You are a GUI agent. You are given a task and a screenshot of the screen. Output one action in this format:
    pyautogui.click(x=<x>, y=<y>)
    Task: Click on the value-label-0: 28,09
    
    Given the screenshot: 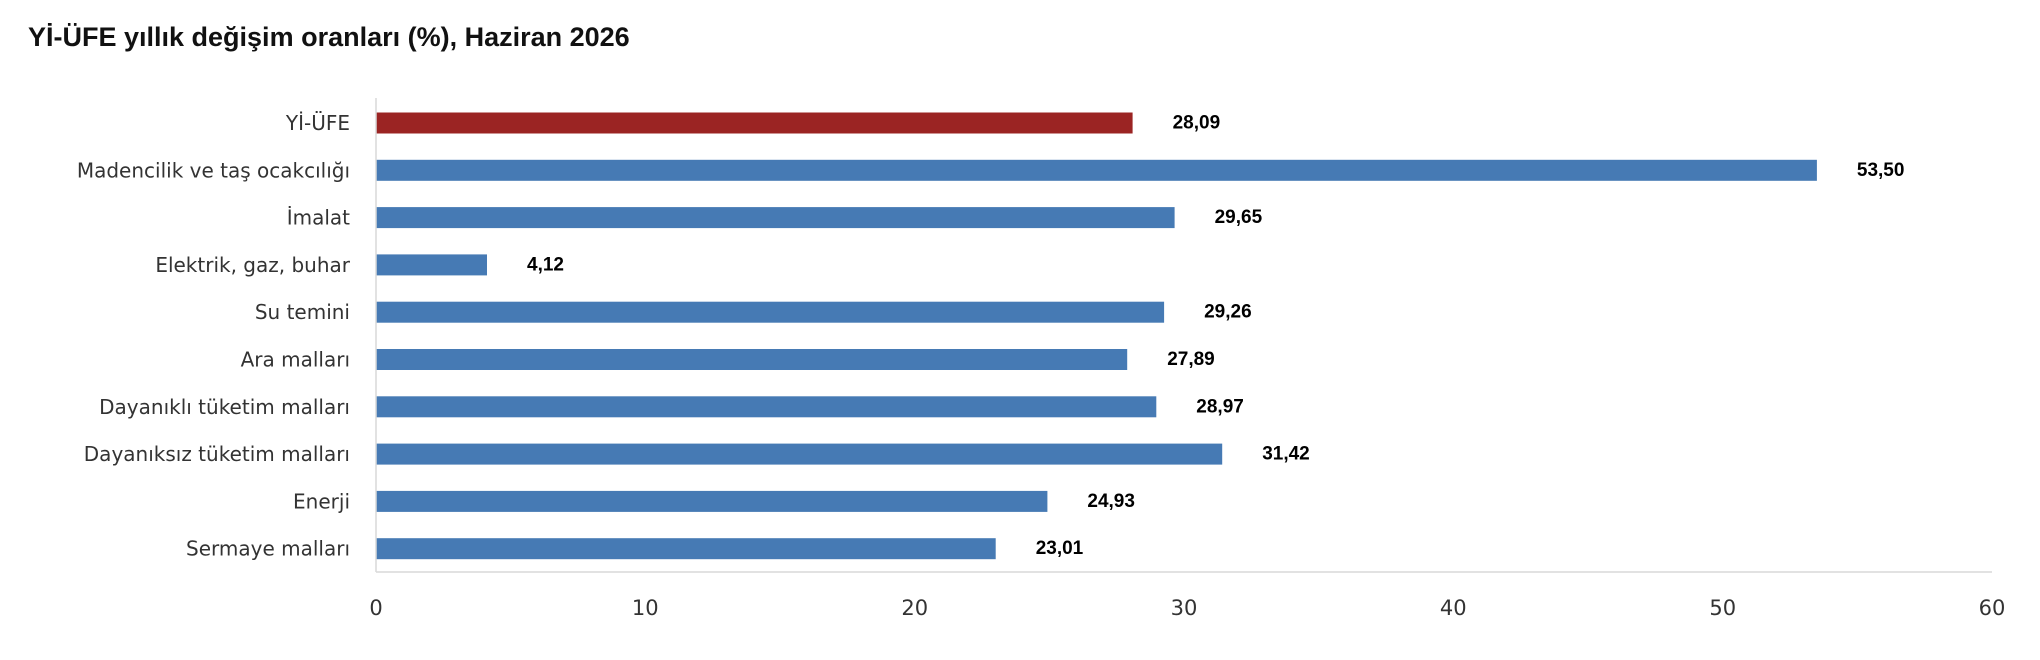 What is the action you would take?
    pyautogui.click(x=1197, y=123)
    